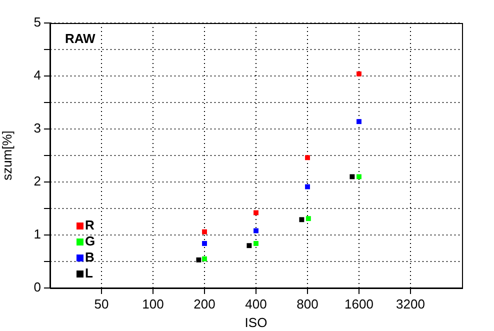 The image size is (494, 331). What do you see at coordinates (256, 322) in the screenshot?
I see `x-axis-title: ISO` at bounding box center [256, 322].